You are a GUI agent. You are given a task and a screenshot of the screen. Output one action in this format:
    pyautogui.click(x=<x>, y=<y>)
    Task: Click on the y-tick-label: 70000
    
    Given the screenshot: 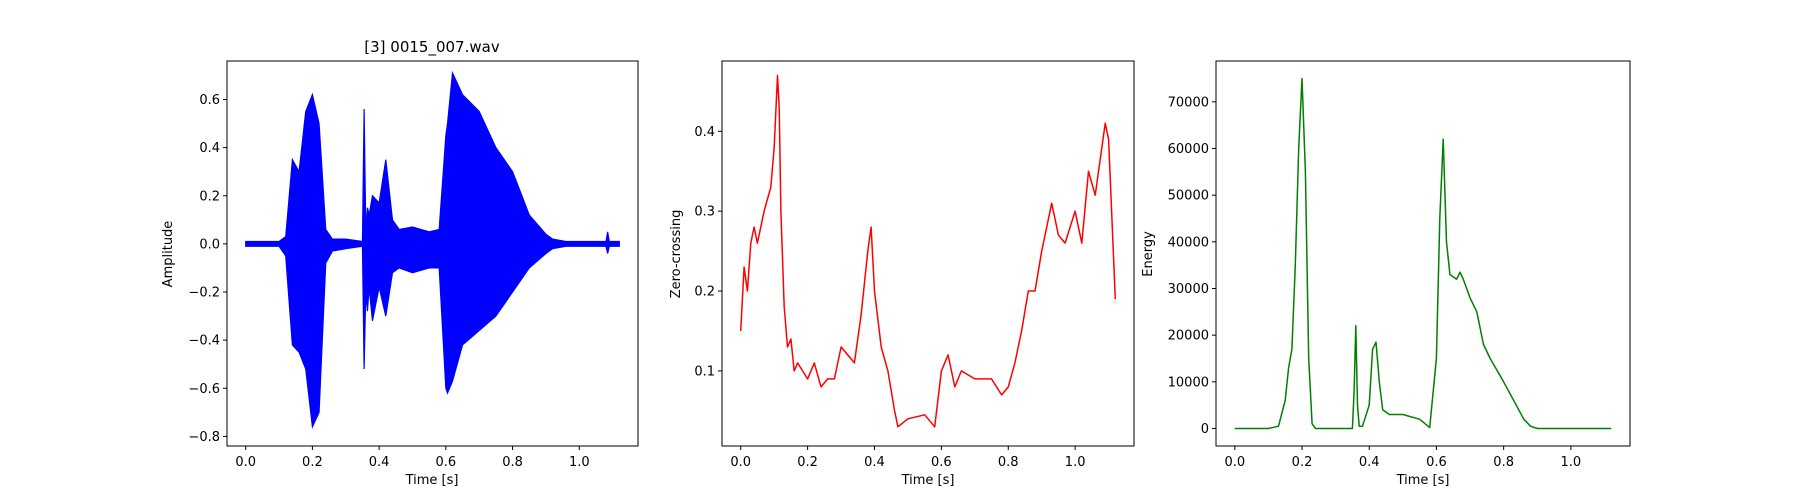 What is the action you would take?
    pyautogui.click(x=1188, y=102)
    